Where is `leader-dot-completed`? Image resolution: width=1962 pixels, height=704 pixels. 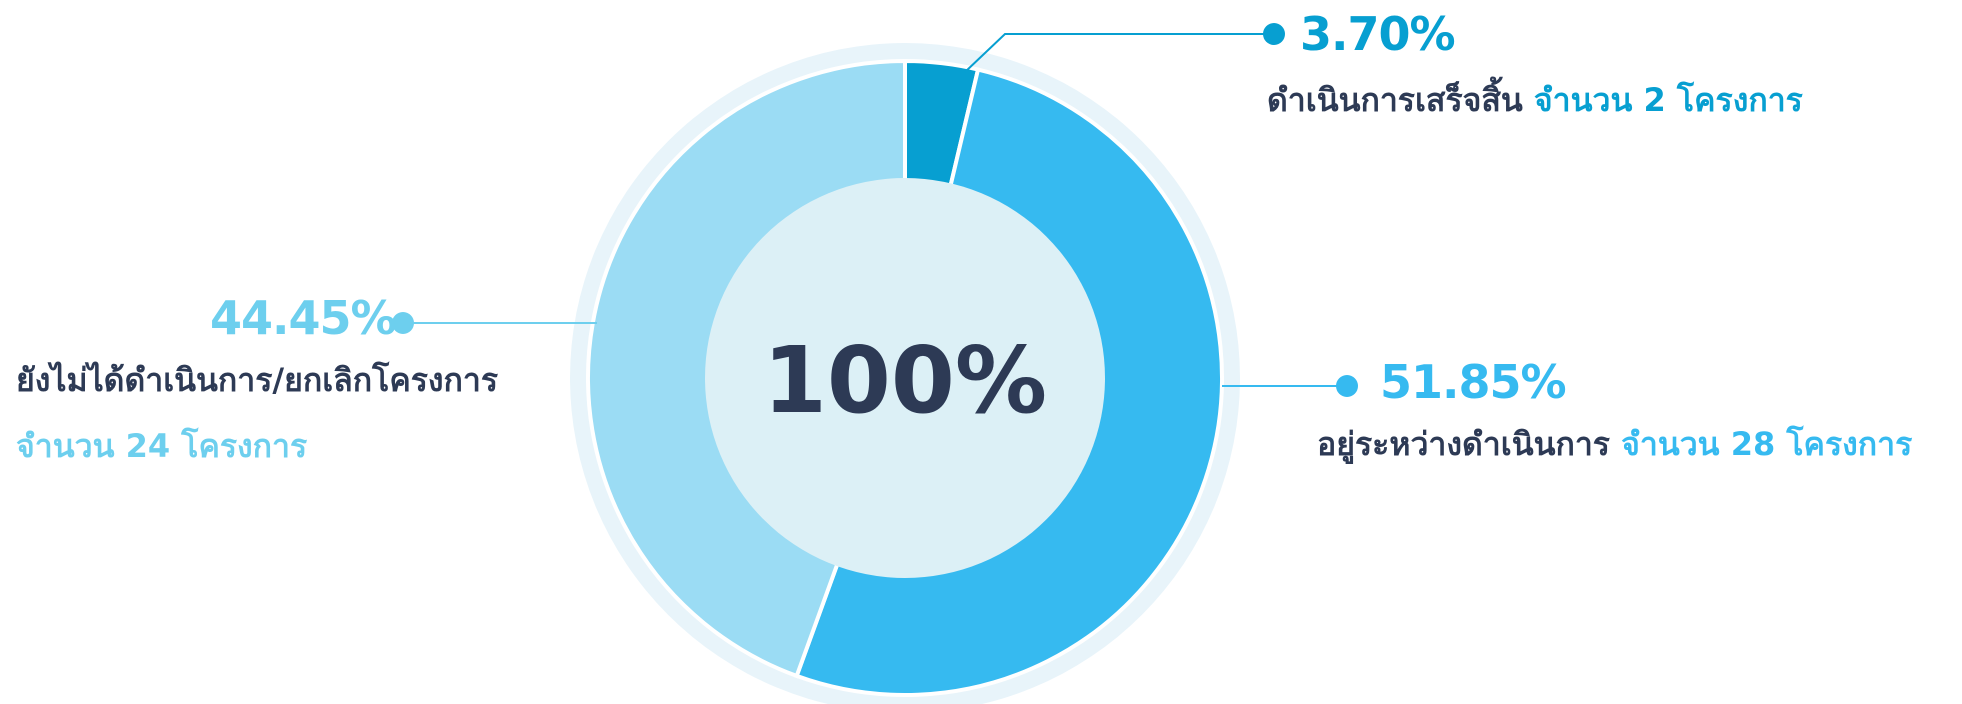
leader-dot-completed is located at coordinates (1274, 34).